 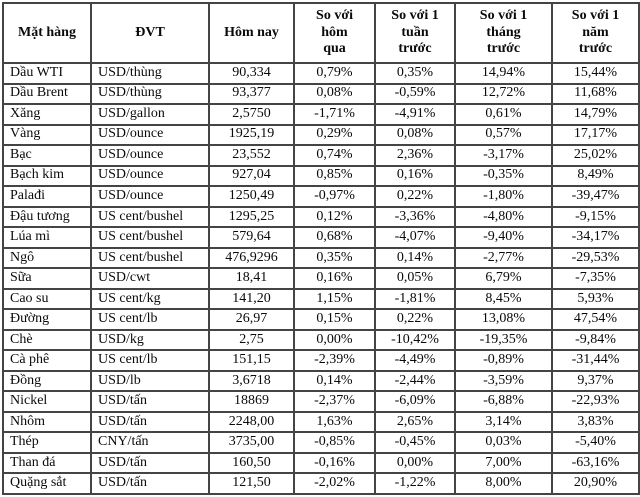 What do you see at coordinates (47, 94) in the screenshot?
I see `cell-commodity-name: Dầu Brent` at bounding box center [47, 94].